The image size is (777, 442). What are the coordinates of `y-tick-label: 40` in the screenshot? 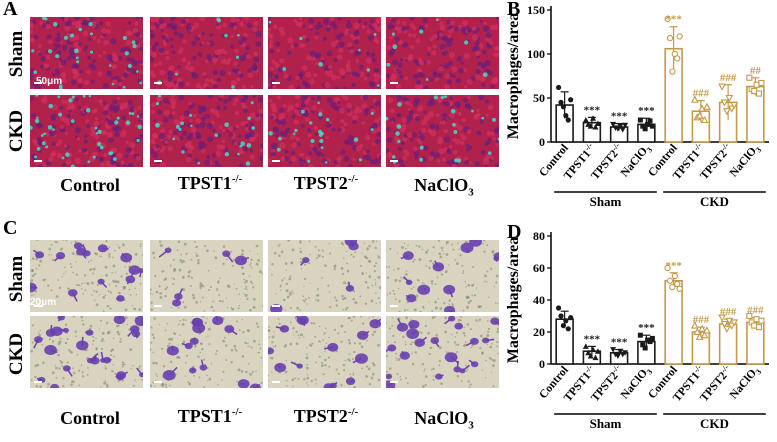 It's located at (539, 300).